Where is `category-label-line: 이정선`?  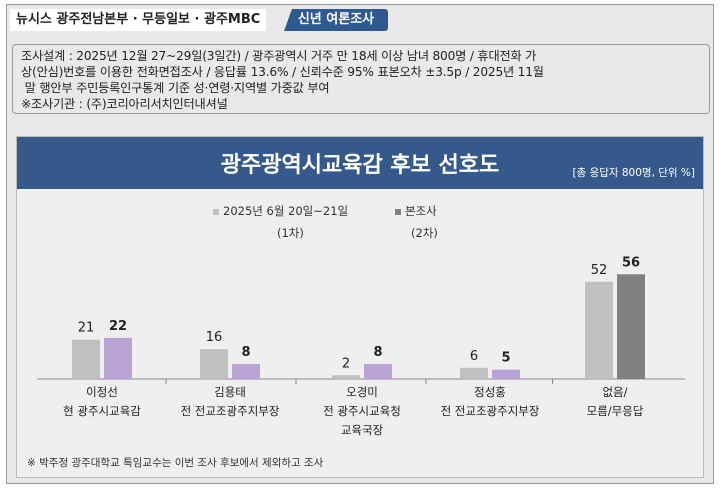
category-label-line: 이정선 is located at coordinates (102, 392).